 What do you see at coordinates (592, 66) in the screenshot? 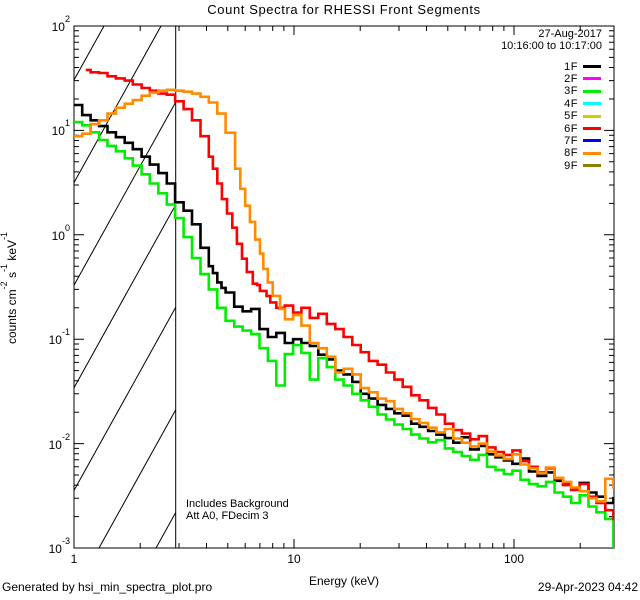
I see `legend-color-line-1f` at bounding box center [592, 66].